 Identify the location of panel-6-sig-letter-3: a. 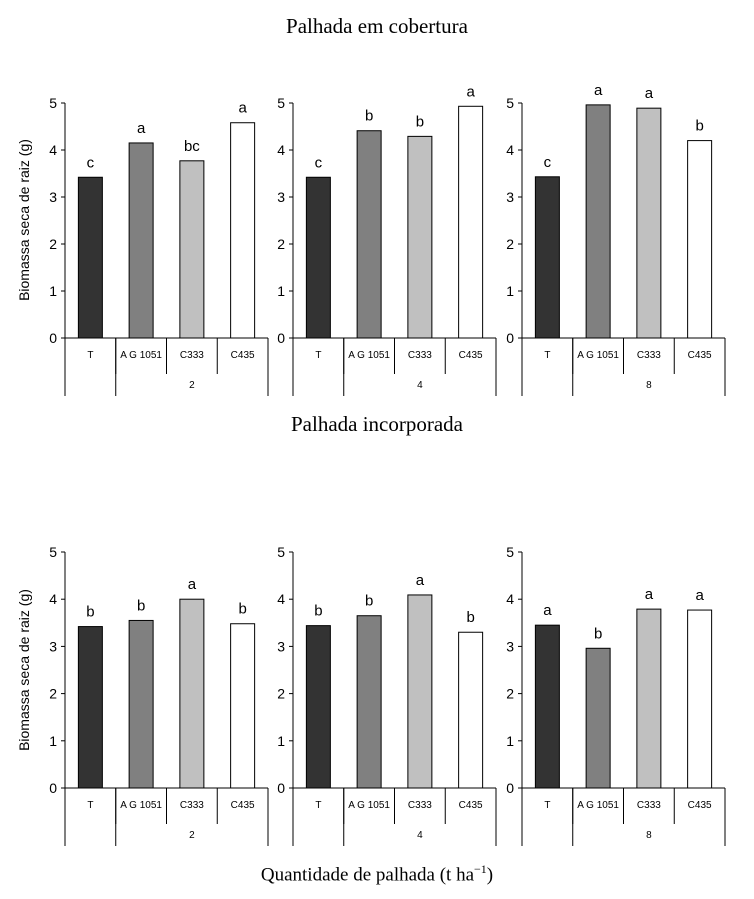
(649, 594).